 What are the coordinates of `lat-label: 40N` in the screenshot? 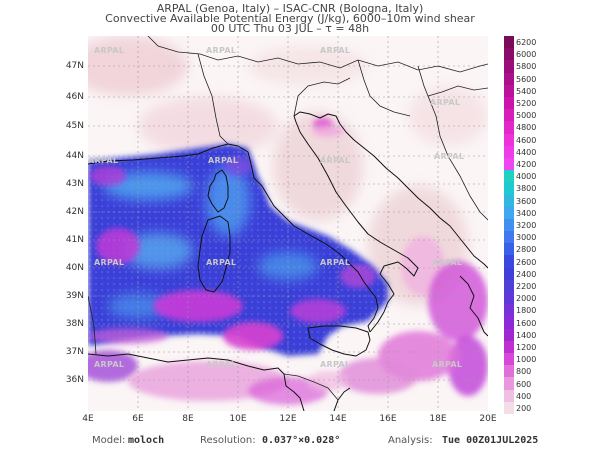 It's located at (74, 268).